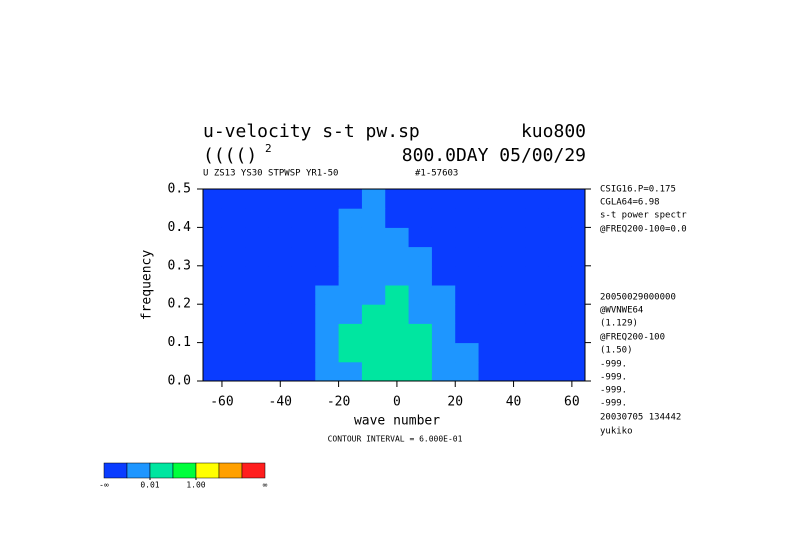 The height and width of the screenshot is (558, 789). Describe the element at coordinates (572, 402) in the screenshot. I see `x-tick-label: 60` at that location.